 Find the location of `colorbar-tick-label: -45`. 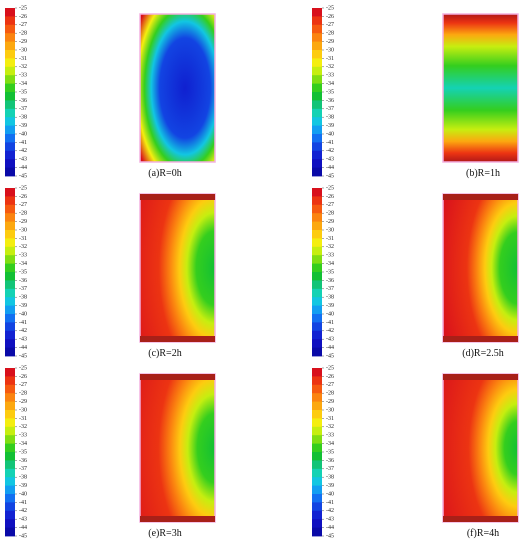

colorbar-tick-label: -45 is located at coordinates (23, 536).